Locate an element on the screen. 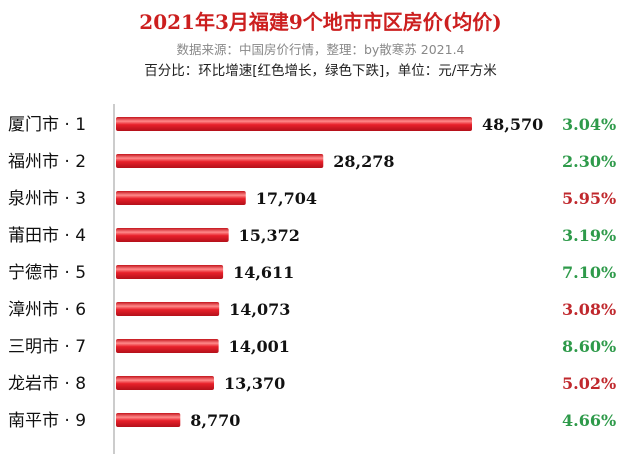  change-label: 7.10% is located at coordinates (589, 272).